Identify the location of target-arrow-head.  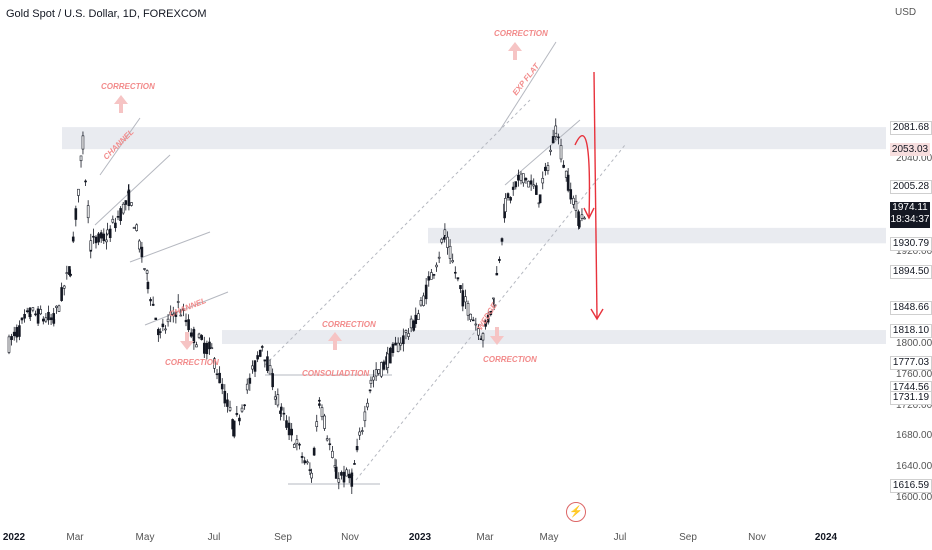
(597, 314).